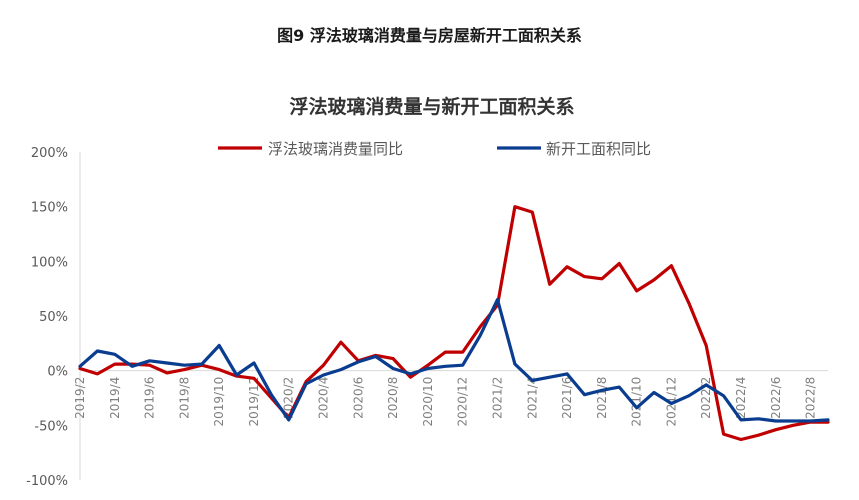  What do you see at coordinates (47, 481) in the screenshot?
I see `y-tick-label: -100%` at bounding box center [47, 481].